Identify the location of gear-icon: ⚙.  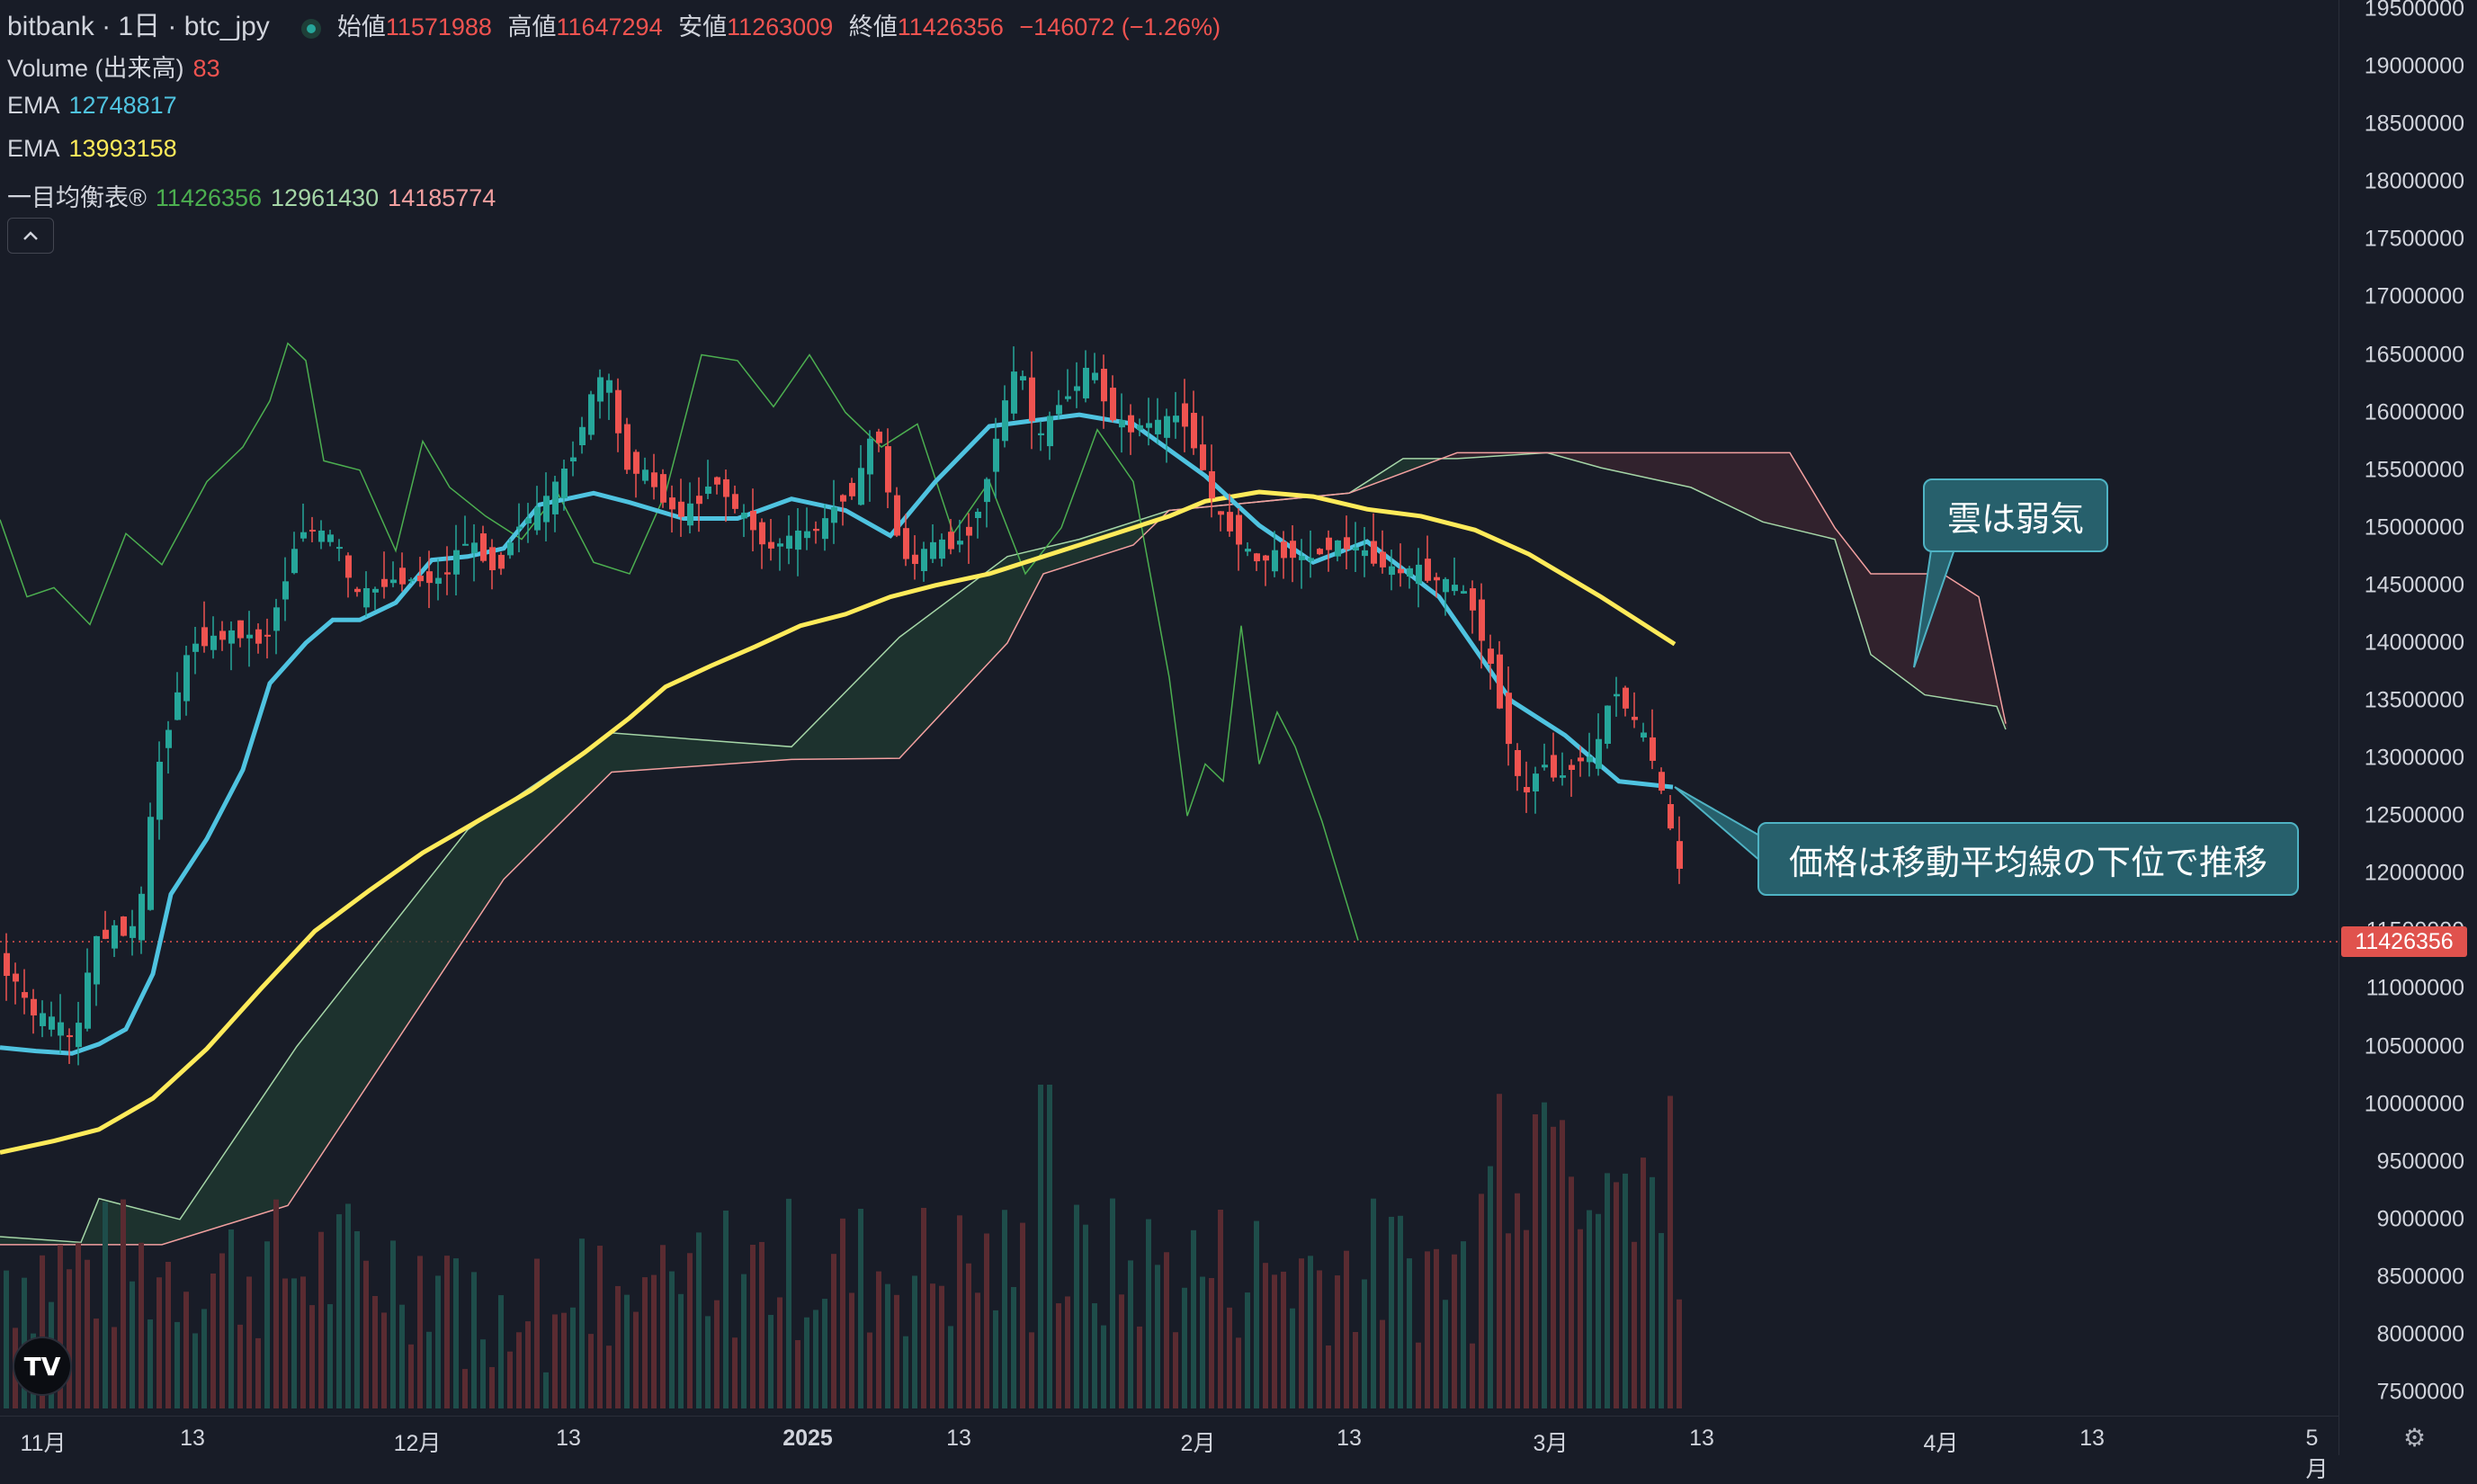
(2415, 1438).